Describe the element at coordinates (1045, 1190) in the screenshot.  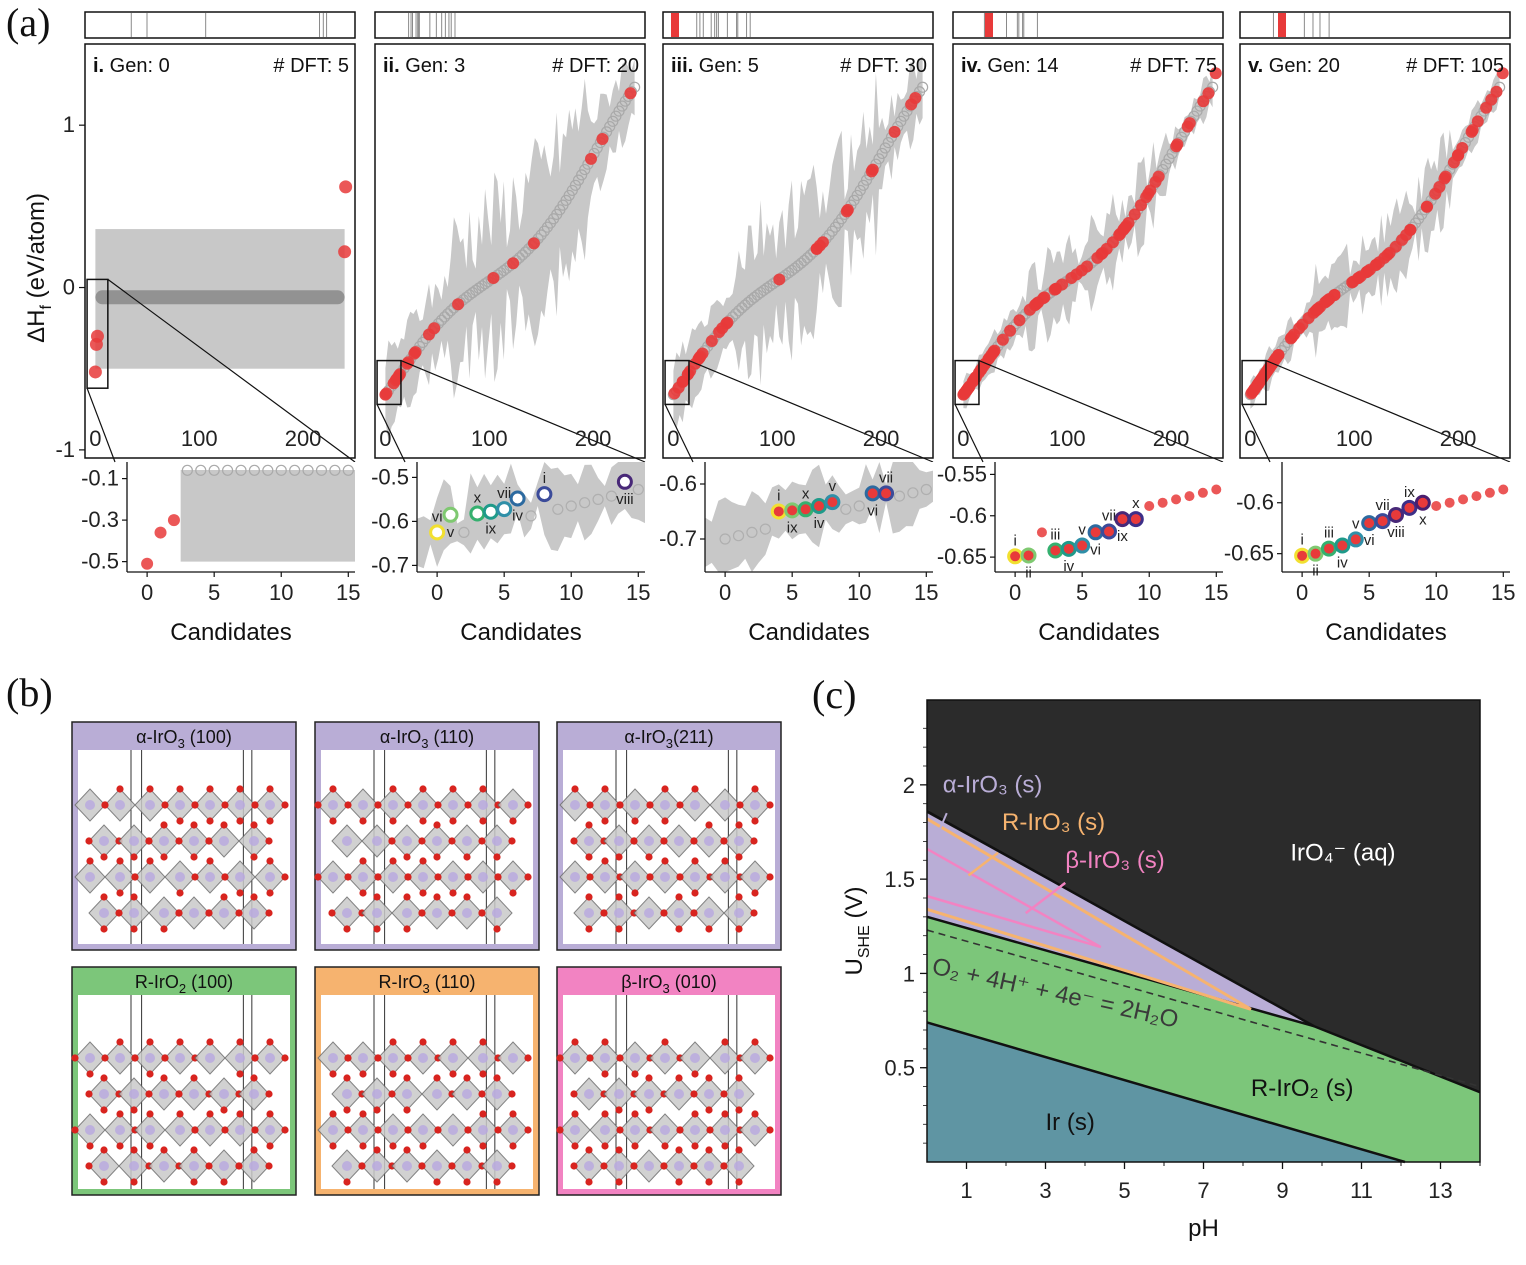
I see `x-tick-label: 3` at that location.